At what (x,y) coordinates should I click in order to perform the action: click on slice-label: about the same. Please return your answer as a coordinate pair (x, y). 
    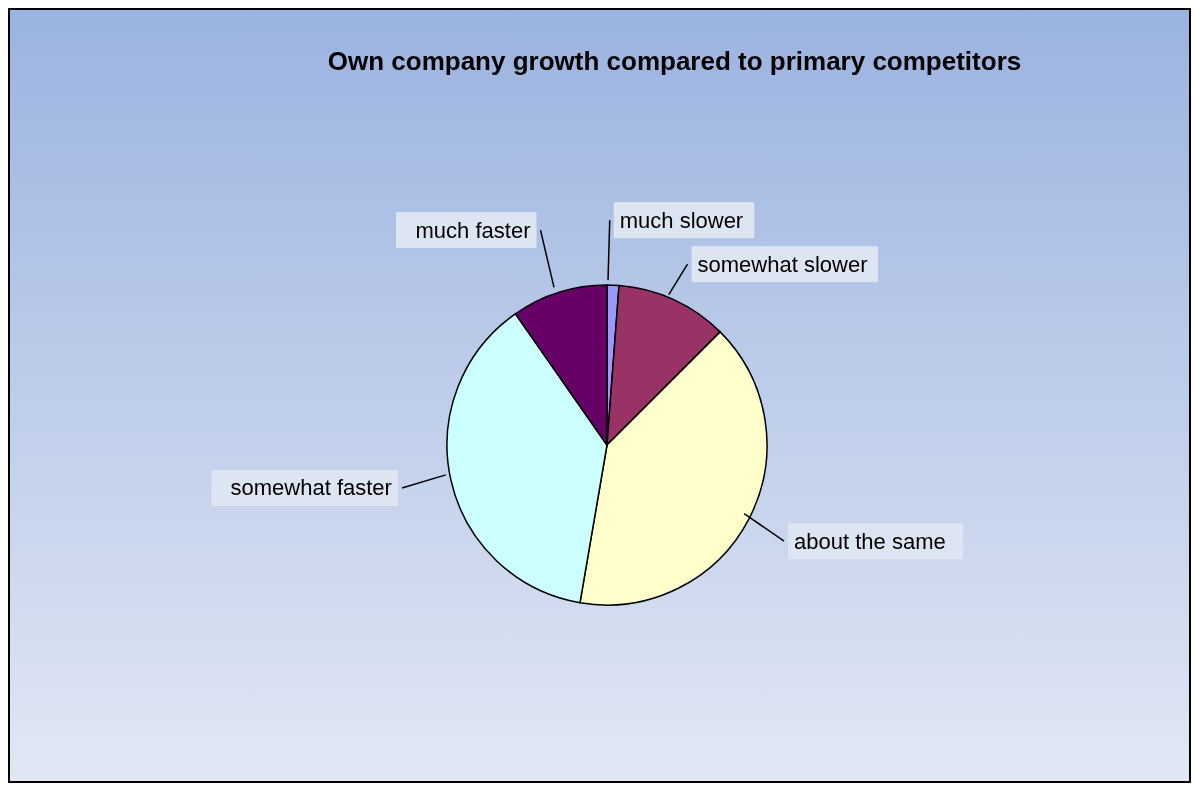
    Looking at the image, I should click on (870, 541).